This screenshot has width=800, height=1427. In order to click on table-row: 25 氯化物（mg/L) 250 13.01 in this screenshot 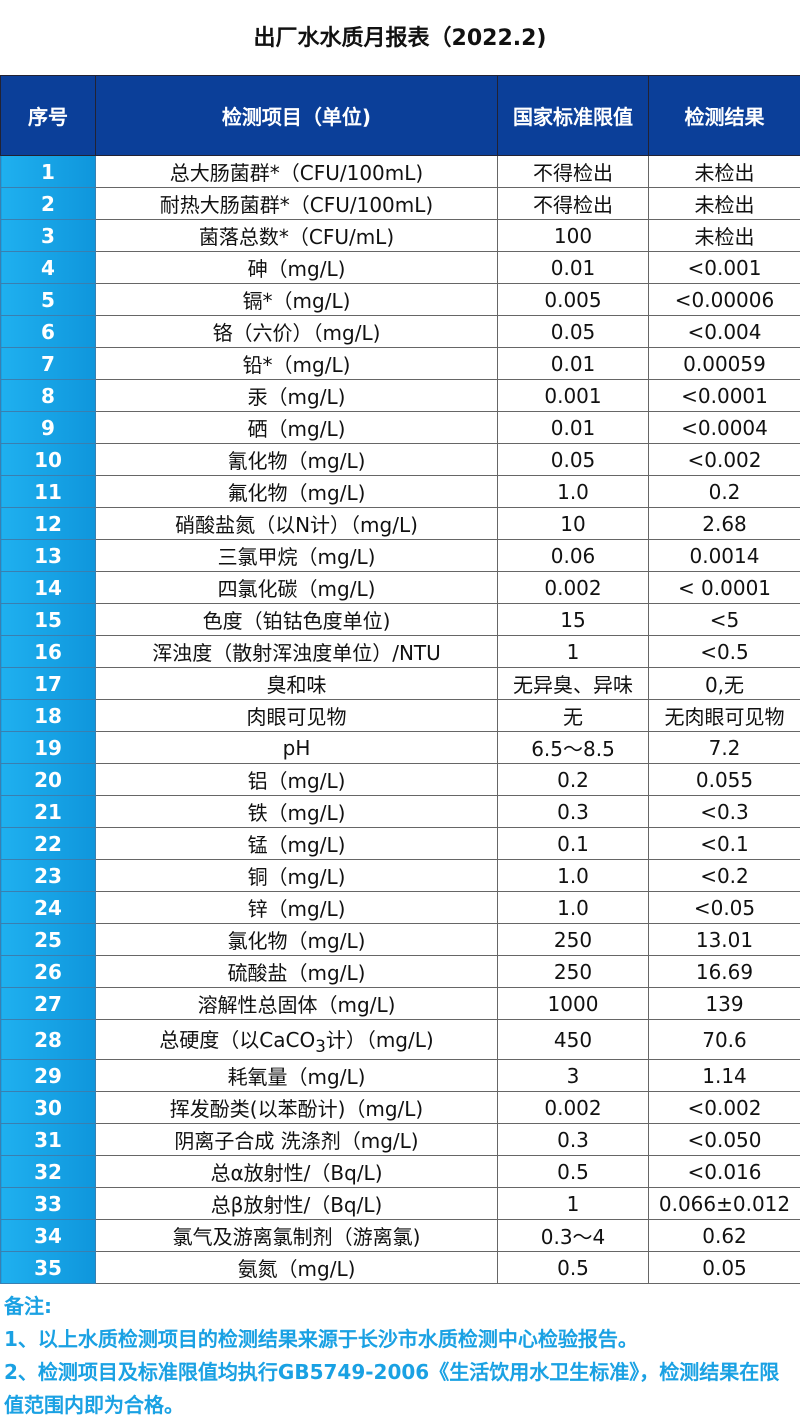, I will do `click(400, 939)`.